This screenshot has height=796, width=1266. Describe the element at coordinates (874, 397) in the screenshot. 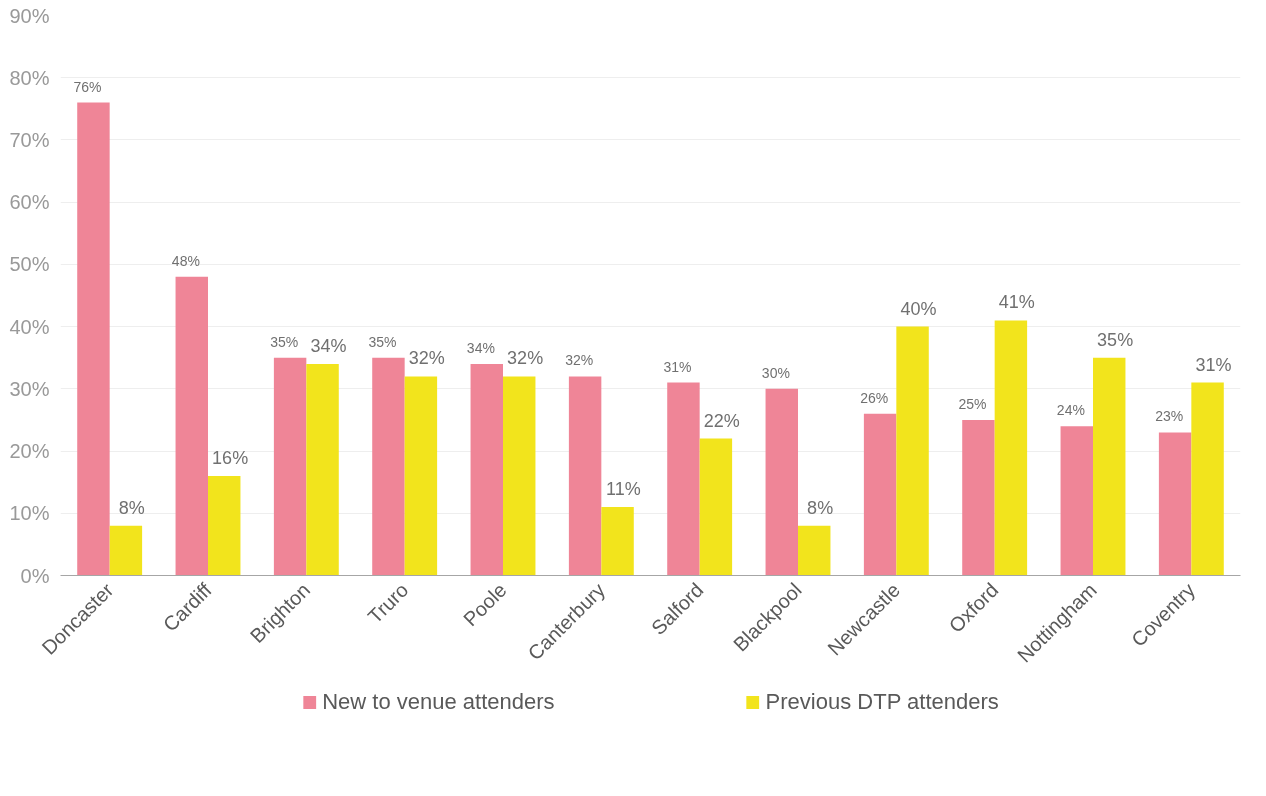

I see `data-label: 26%` at that location.